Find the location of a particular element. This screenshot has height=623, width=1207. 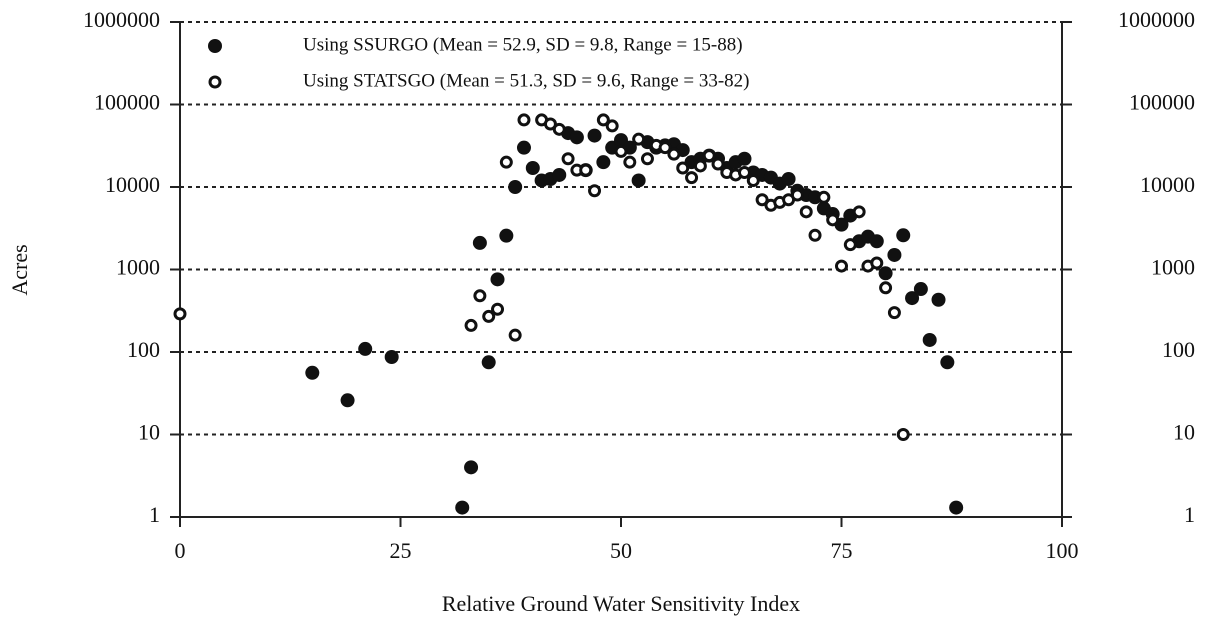

x-tick-label: 100 is located at coordinates (1062, 550).